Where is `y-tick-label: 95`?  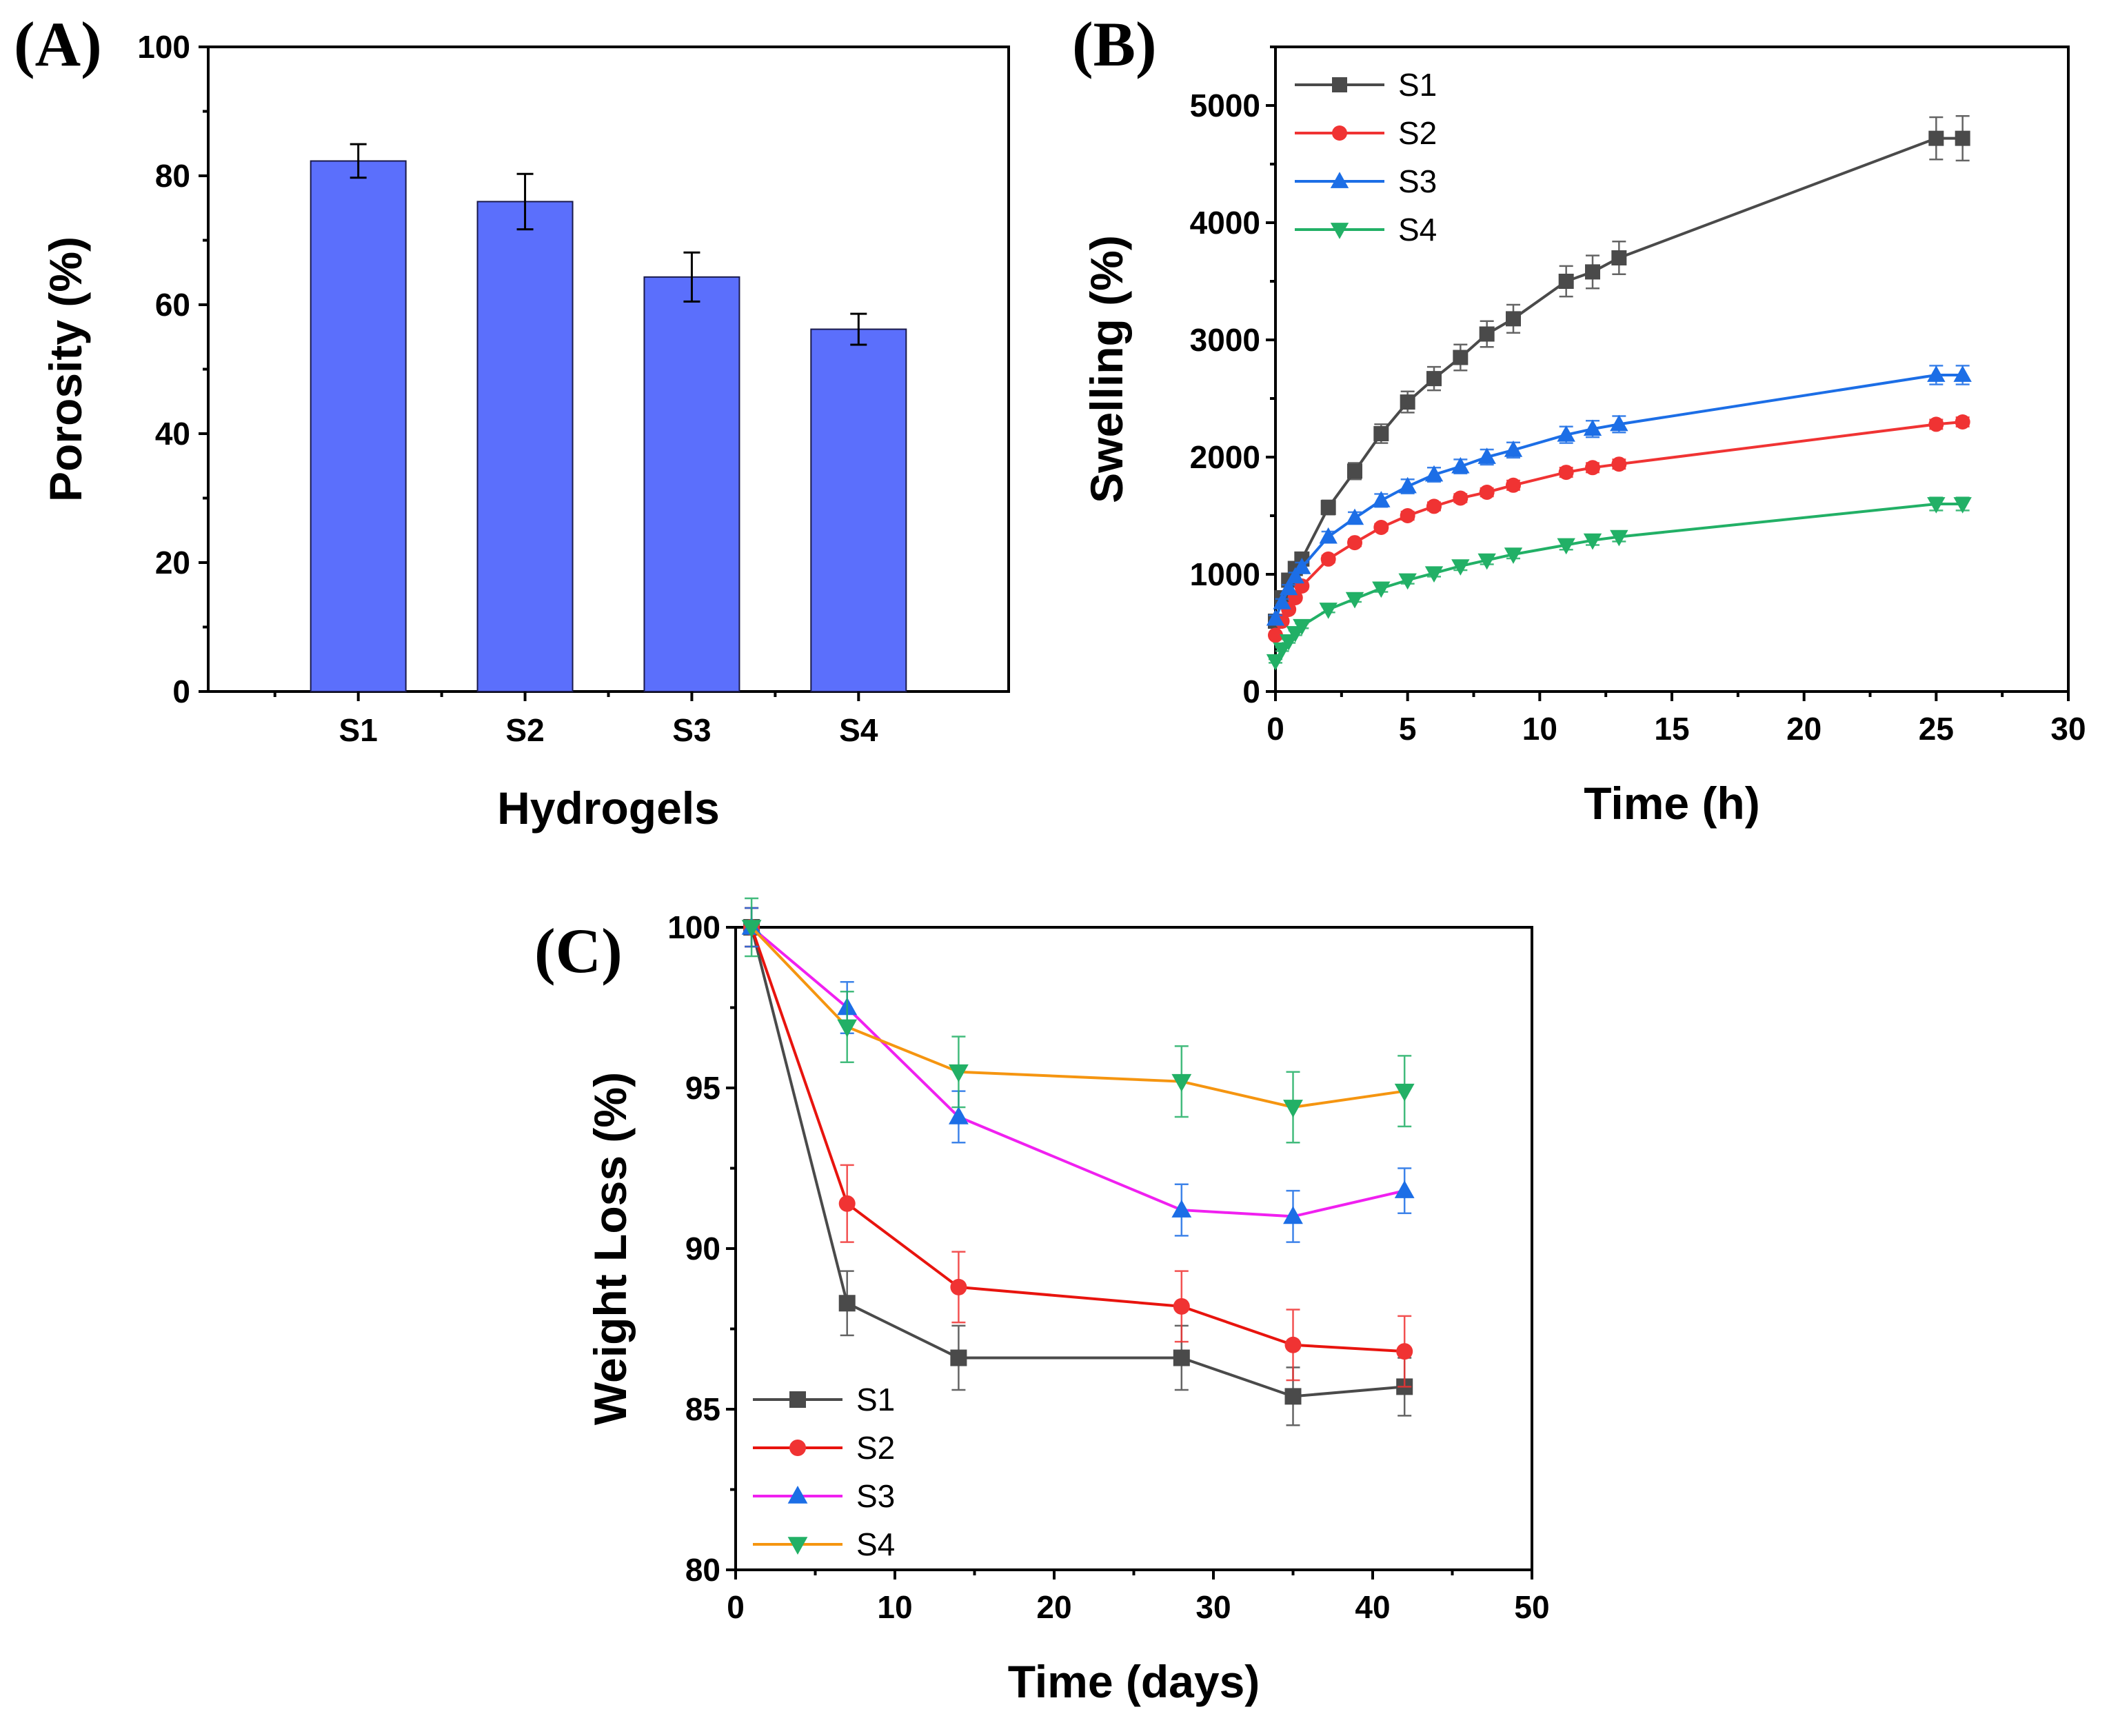 y-tick-label: 95 is located at coordinates (702, 1088).